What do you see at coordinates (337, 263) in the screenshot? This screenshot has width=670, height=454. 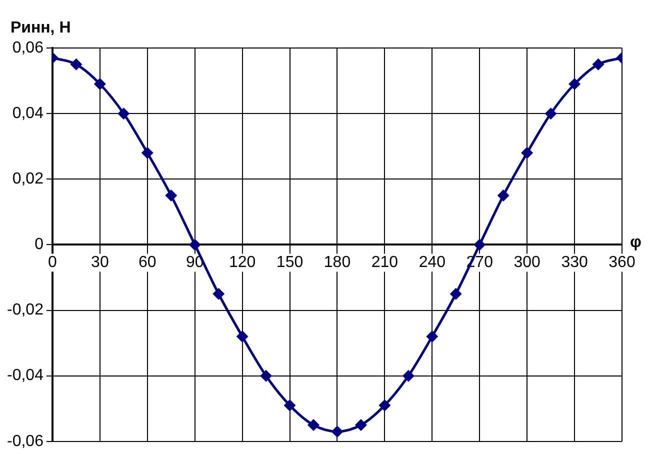 I see `x-tick-label: 180` at bounding box center [337, 263].